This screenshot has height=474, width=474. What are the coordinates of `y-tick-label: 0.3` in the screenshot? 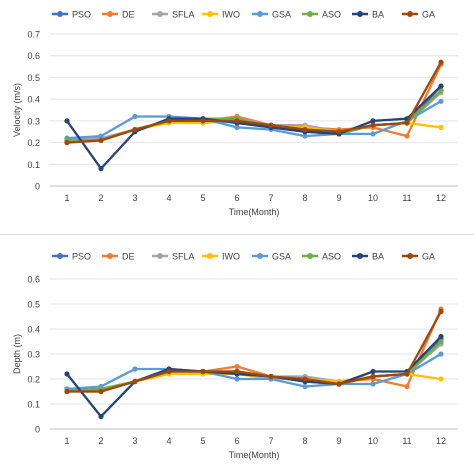 It's located at (33, 121).